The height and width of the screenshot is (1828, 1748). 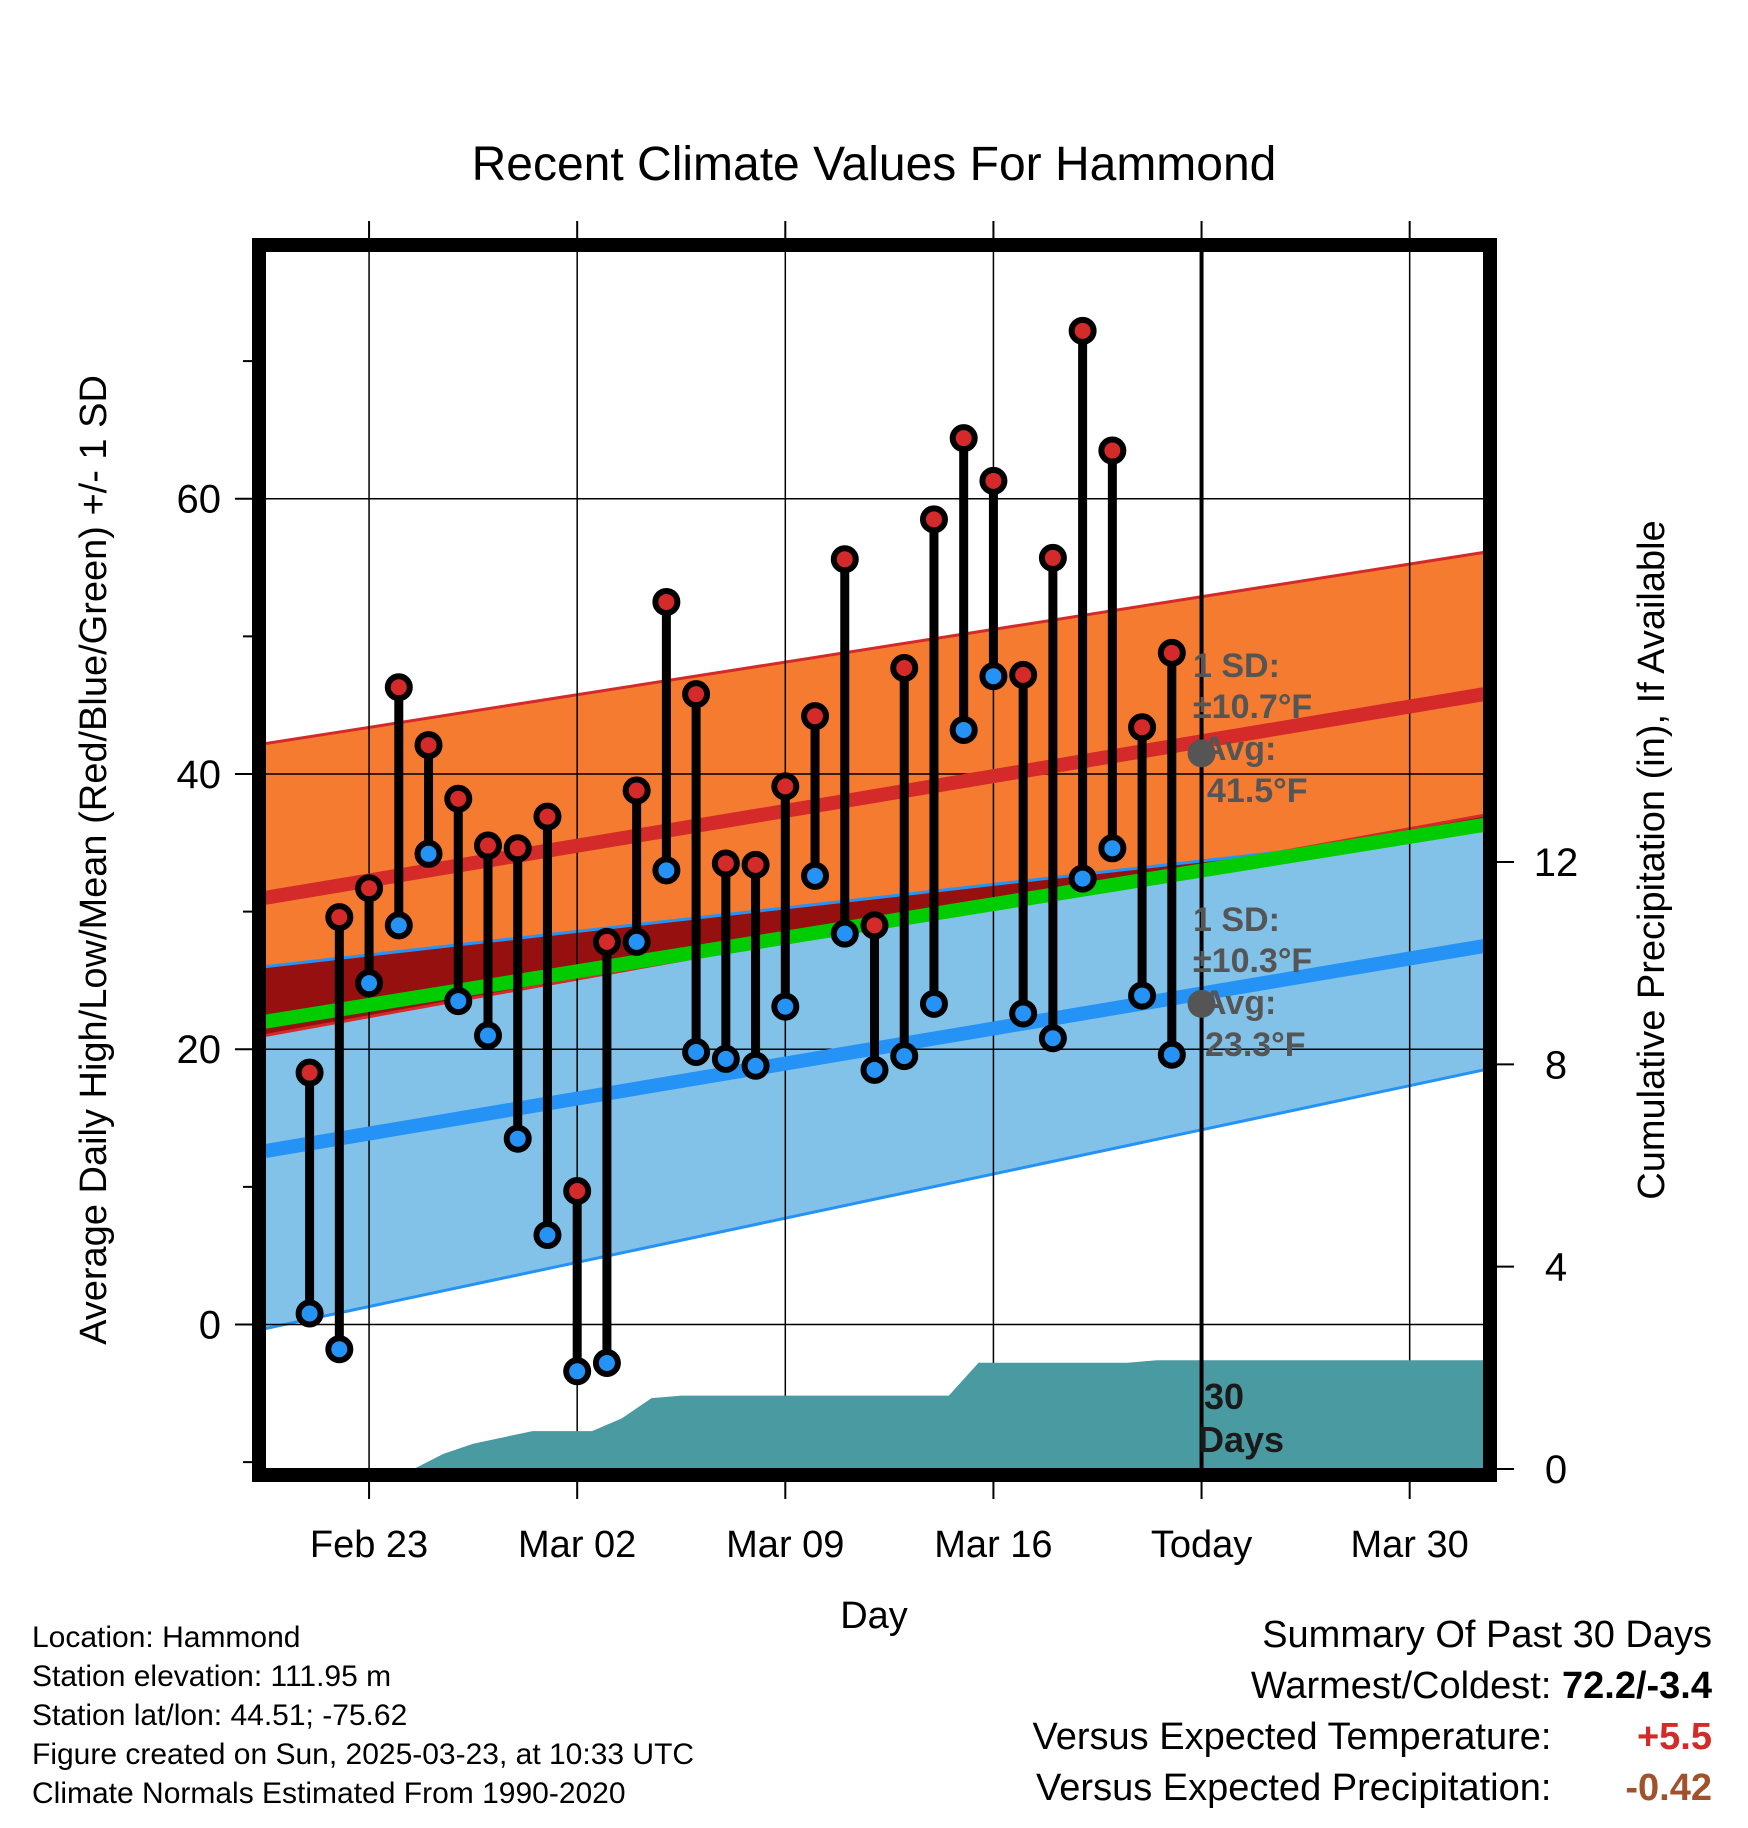 I want to click on summary-warmest-coldest: Warmest/Coldest: 72.2/-3.4, so click(x=1372, y=1686).